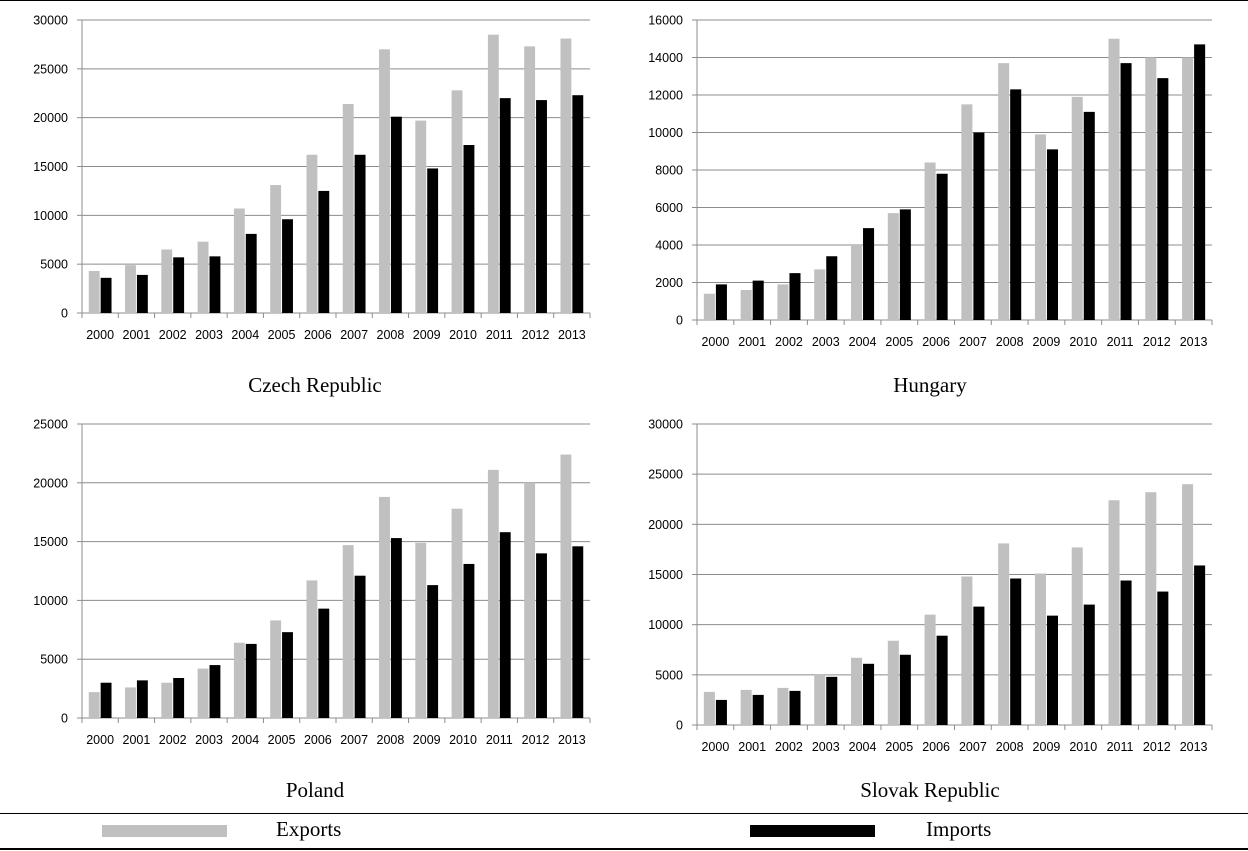  Describe the element at coordinates (669, 171) in the screenshot. I see `y-tick-label: 8000` at that location.